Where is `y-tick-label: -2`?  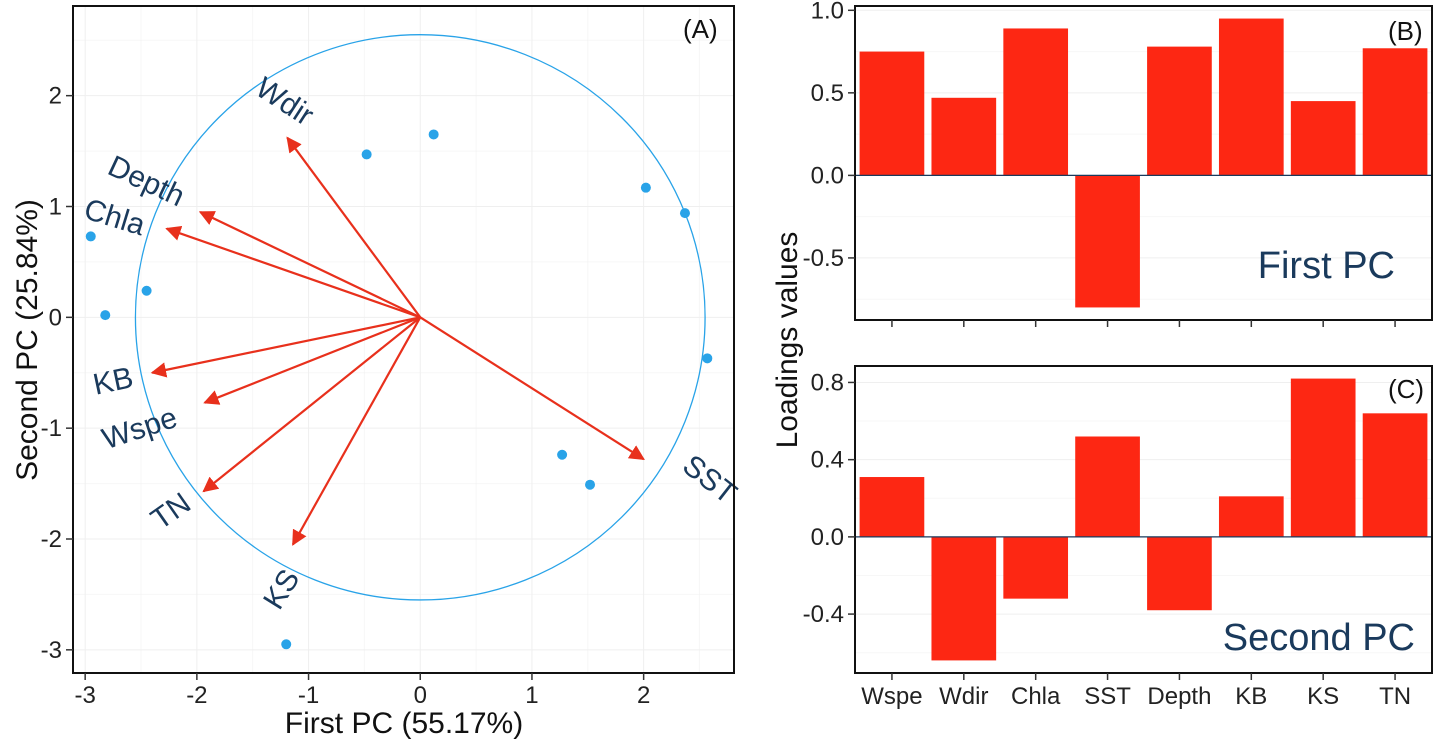
y-tick-label: -2 is located at coordinates (51, 539).